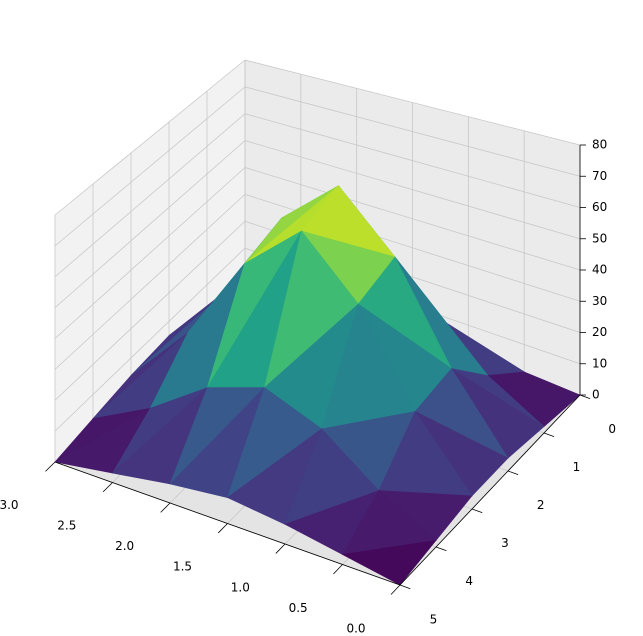 The image size is (643, 636). What do you see at coordinates (469, 581) in the screenshot?
I see `y-tick-label: 4` at bounding box center [469, 581].